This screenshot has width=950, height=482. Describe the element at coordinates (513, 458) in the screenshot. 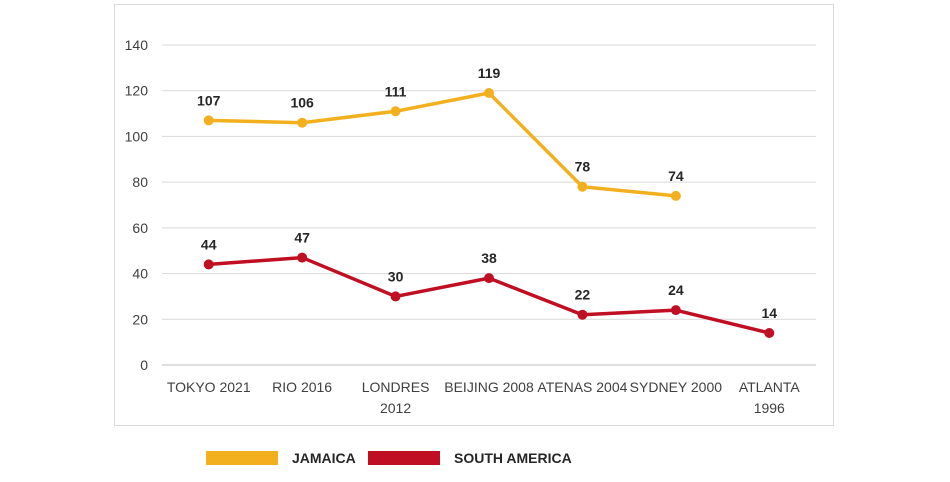

I see `legend-label-south-america: SOUTH AMERICA` at that location.